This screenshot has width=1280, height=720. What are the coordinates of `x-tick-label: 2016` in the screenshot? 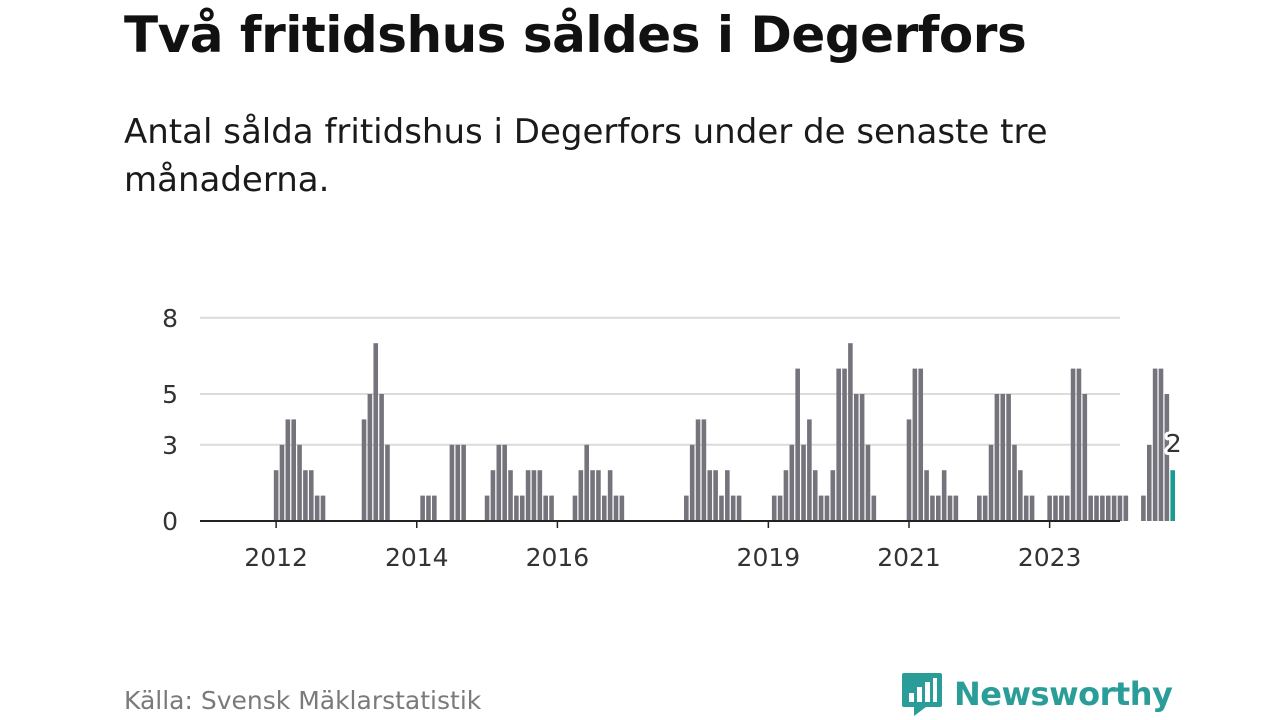 It's located at (558, 557).